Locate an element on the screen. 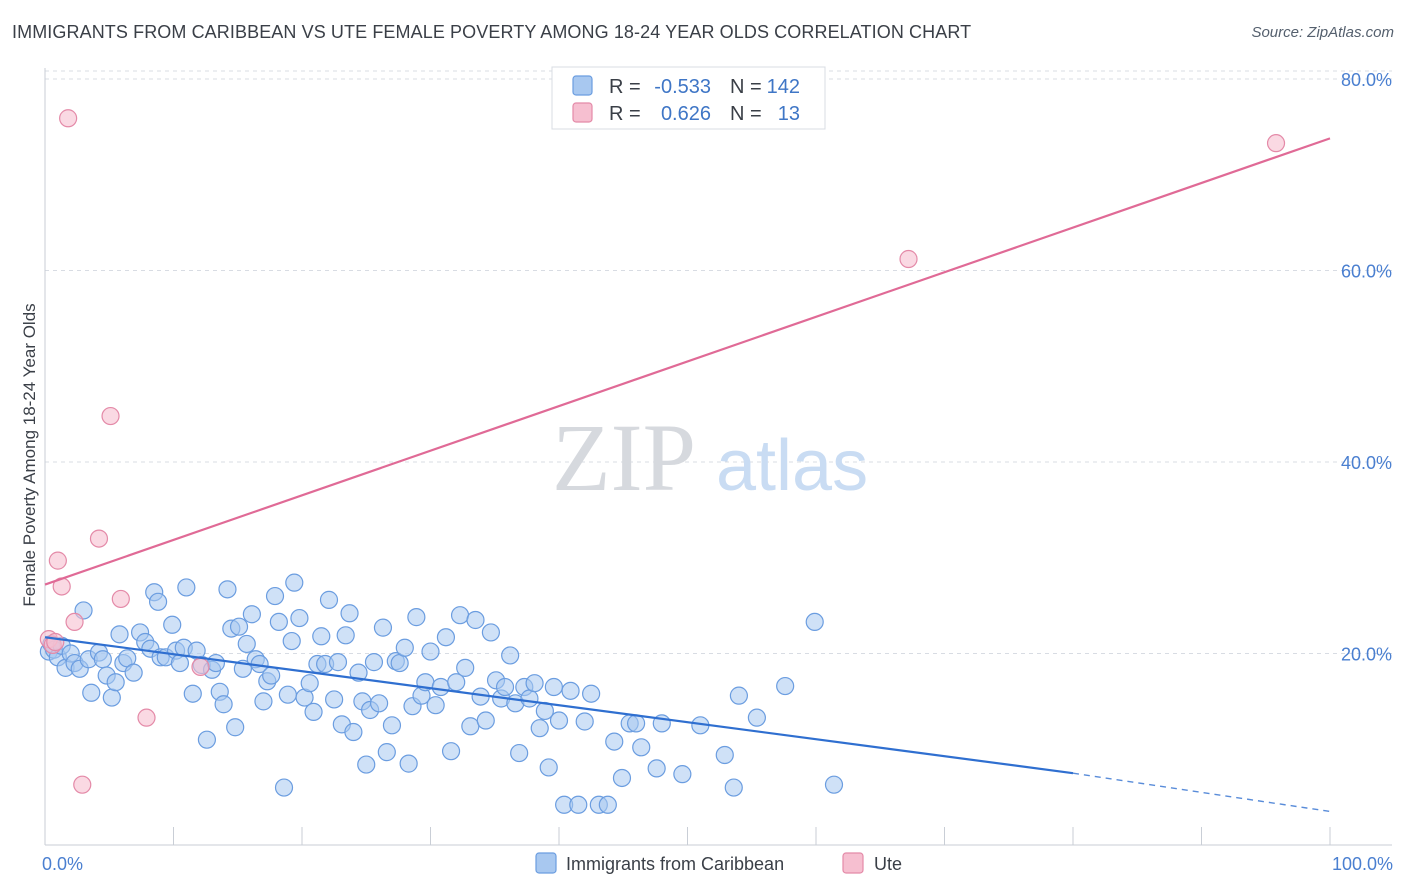 The width and height of the screenshot is (1406, 892). legend-swatch-blue is located at coordinates (582, 85).